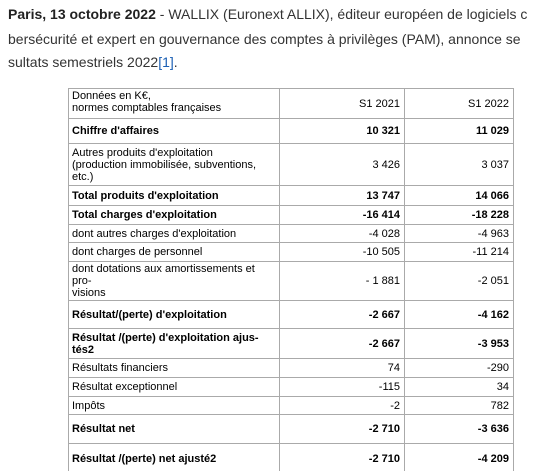 The height and width of the screenshot is (471, 533). I want to click on cell-value: 782, so click(459, 405).